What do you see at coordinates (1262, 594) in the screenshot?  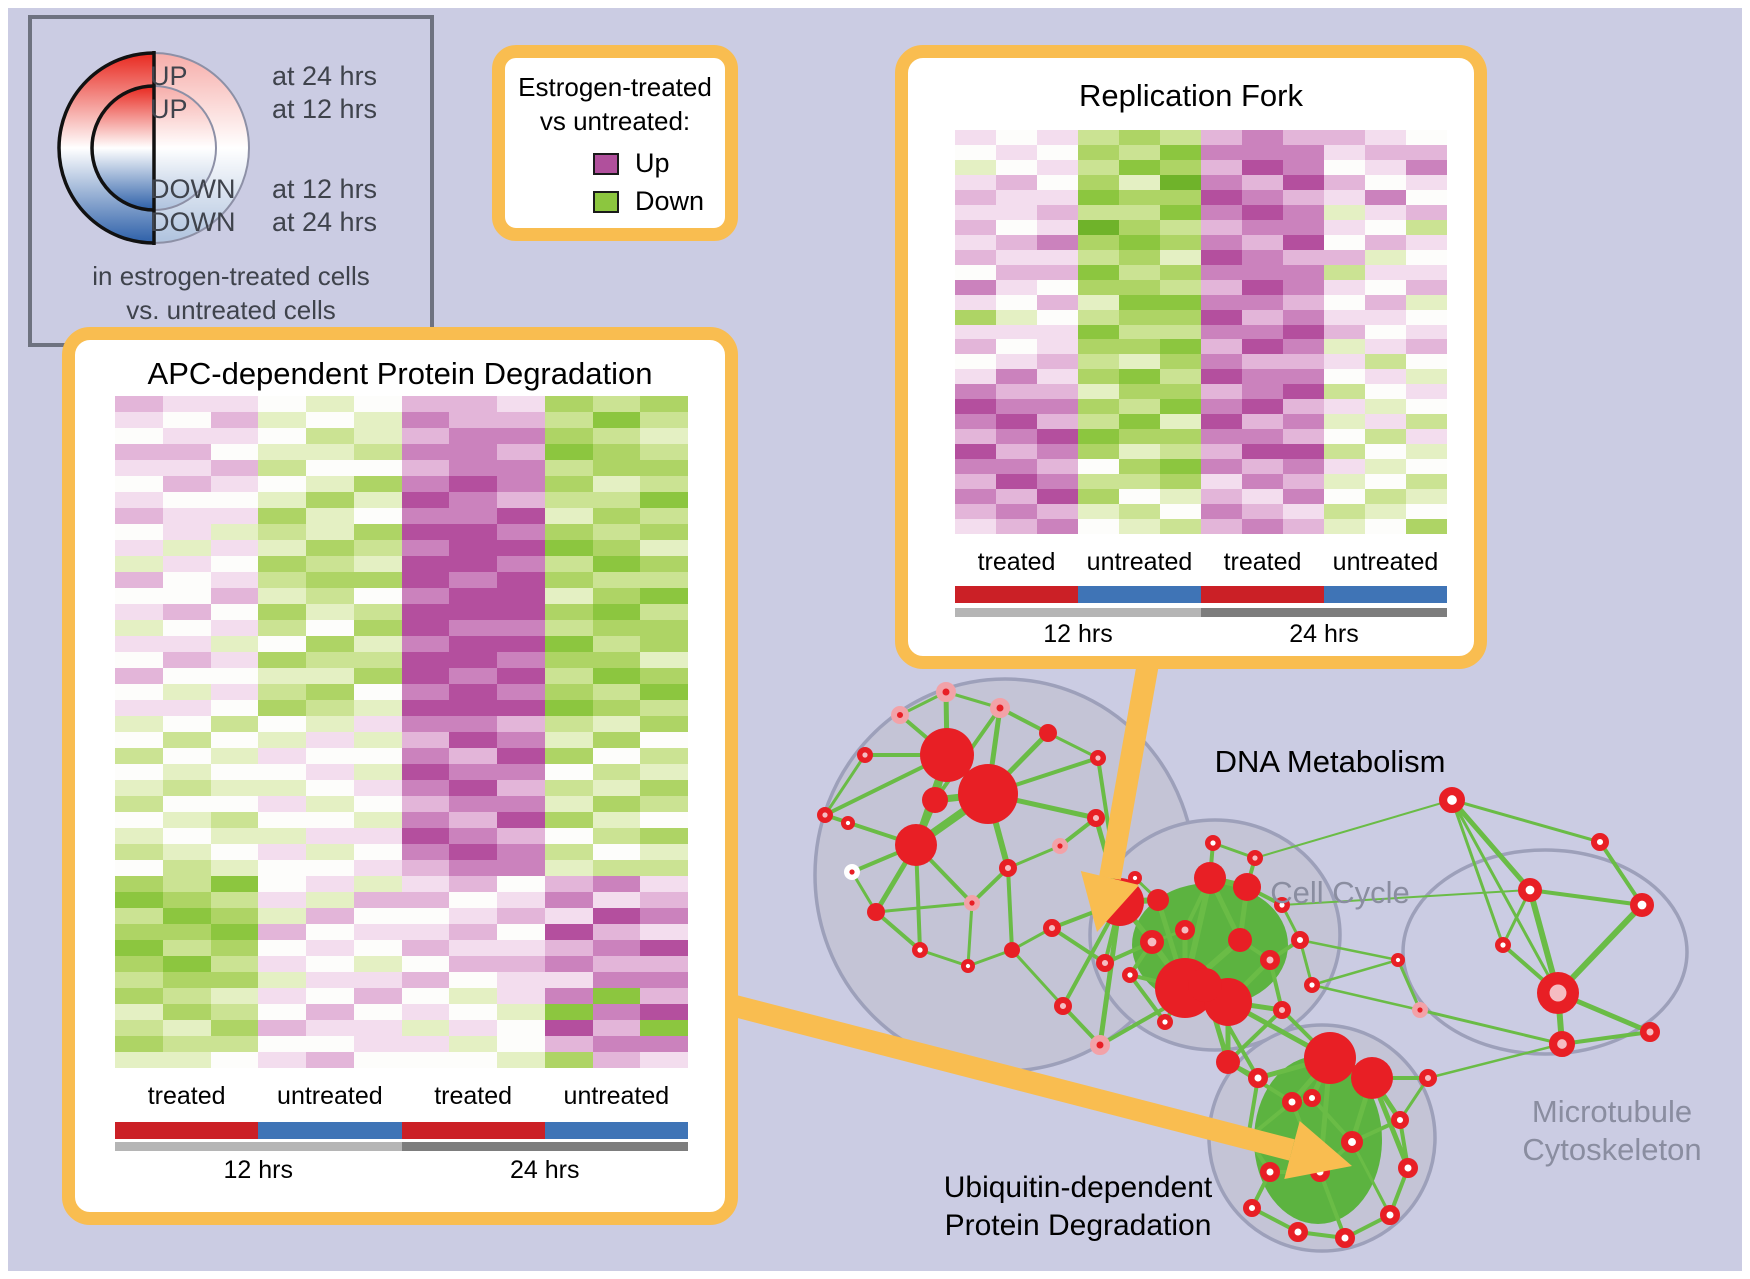 I see `treated-bar` at bounding box center [1262, 594].